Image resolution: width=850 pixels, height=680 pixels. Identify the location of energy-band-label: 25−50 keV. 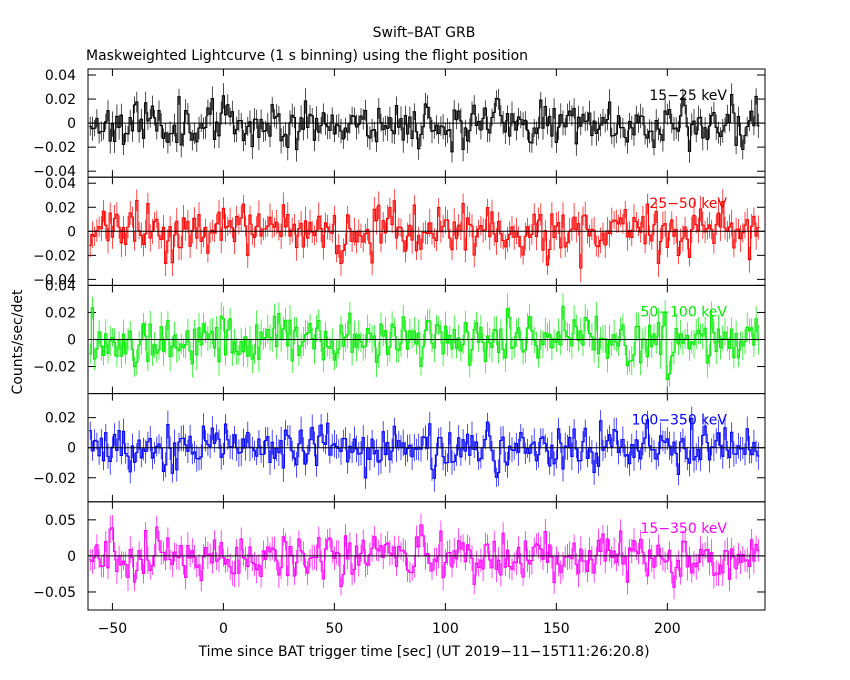
(688, 204).